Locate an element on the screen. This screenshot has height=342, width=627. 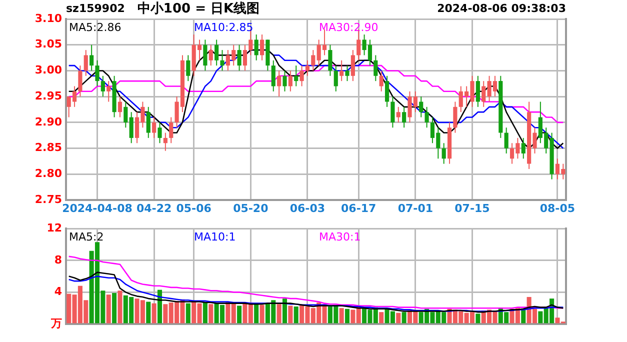
text: MA5:2 is located at coordinates (86, 237).